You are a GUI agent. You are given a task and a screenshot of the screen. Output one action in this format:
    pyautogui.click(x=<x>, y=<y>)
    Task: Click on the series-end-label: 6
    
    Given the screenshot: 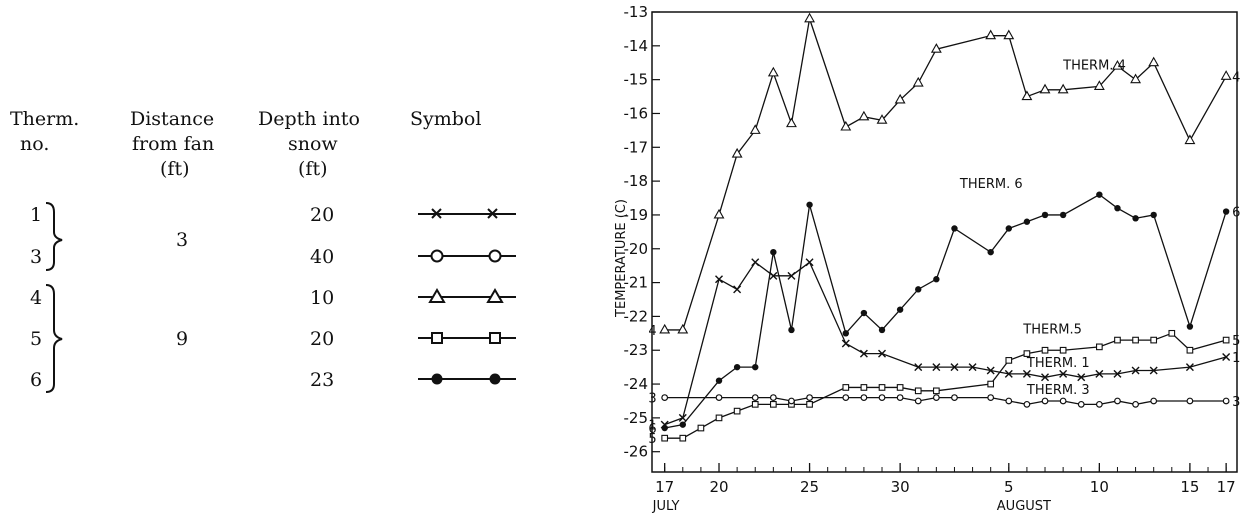 What is the action you would take?
    pyautogui.click(x=1236, y=213)
    